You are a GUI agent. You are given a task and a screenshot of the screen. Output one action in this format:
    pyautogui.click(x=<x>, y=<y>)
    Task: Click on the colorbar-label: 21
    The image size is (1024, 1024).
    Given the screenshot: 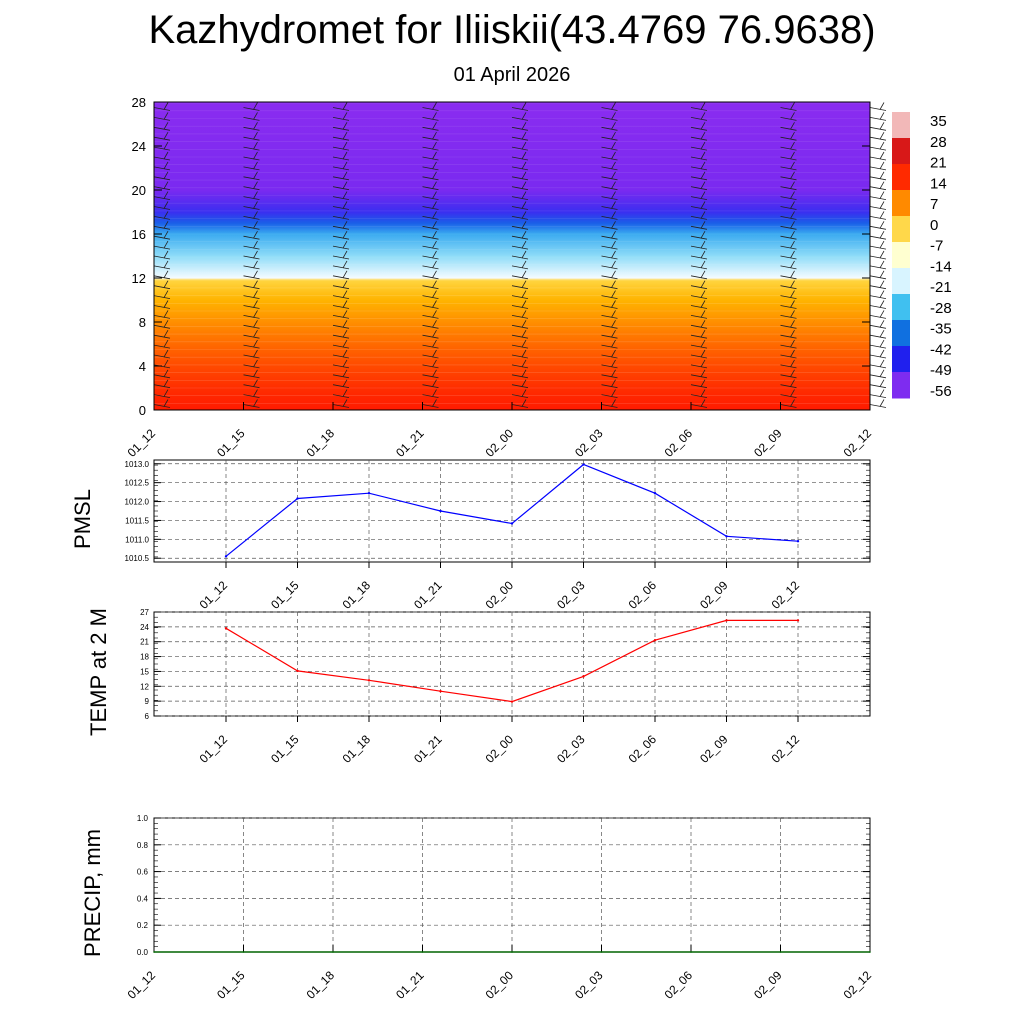 What is the action you would take?
    pyautogui.click(x=938, y=163)
    